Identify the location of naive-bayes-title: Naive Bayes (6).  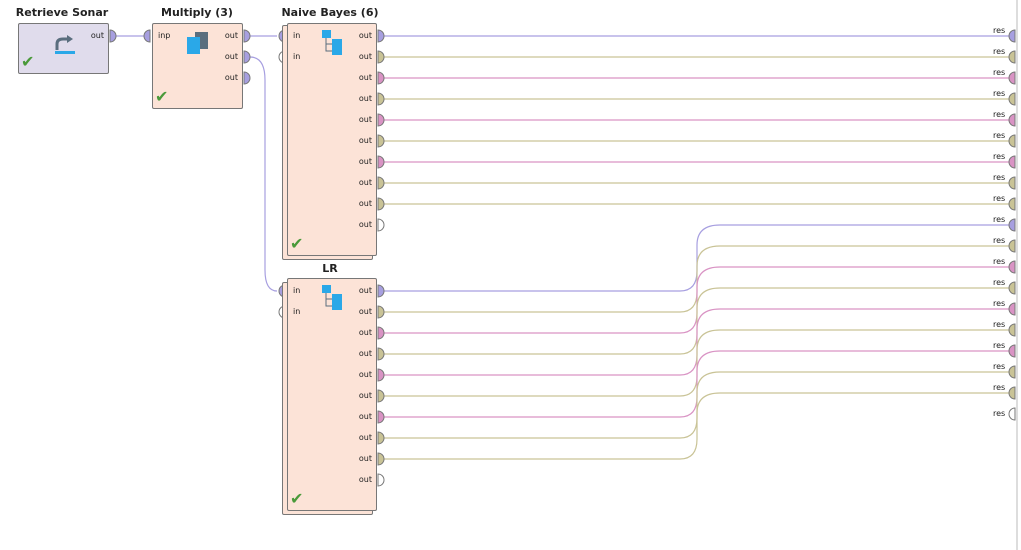
(330, 12).